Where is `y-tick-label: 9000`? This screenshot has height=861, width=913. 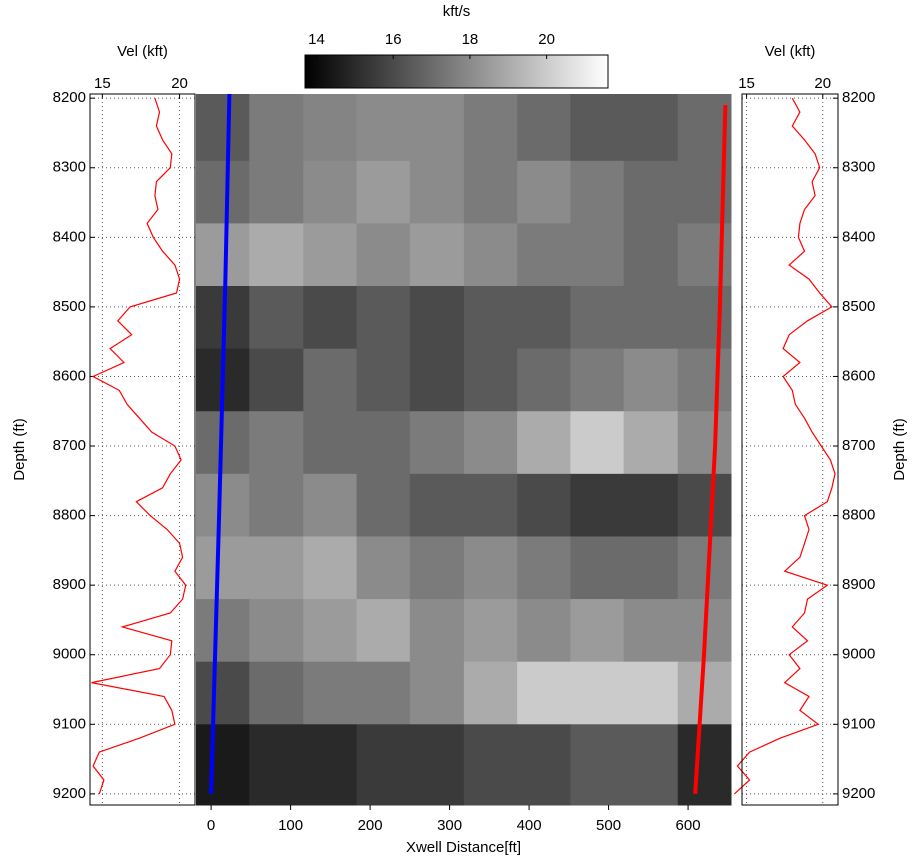 y-tick-label: 9000 is located at coordinates (858, 654).